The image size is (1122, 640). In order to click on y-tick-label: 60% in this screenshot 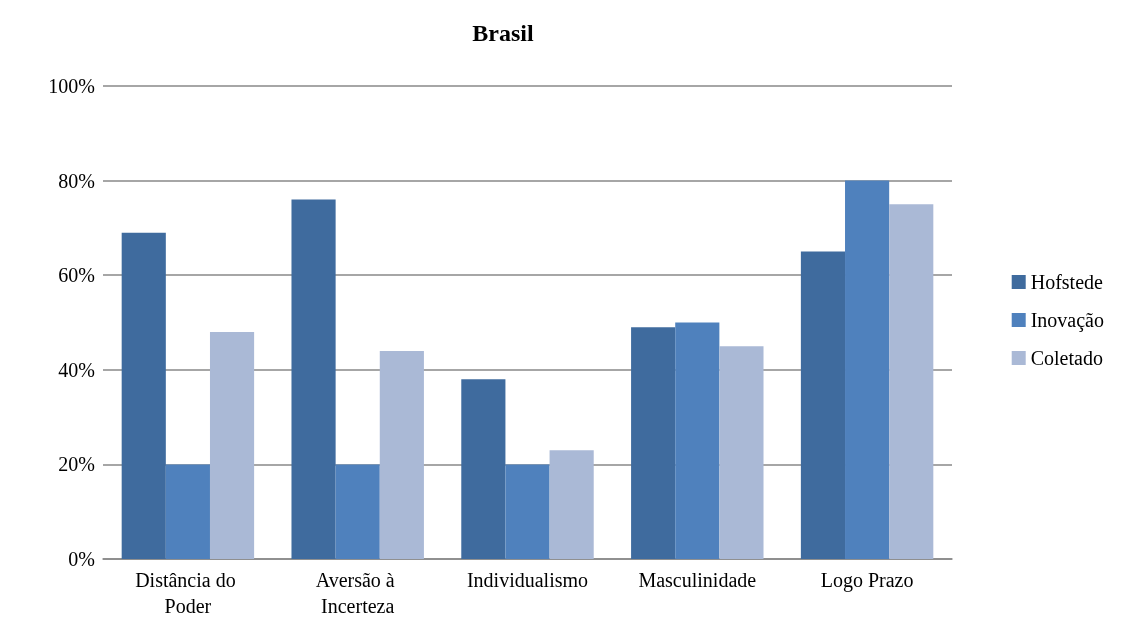, I will do `click(76, 275)`.